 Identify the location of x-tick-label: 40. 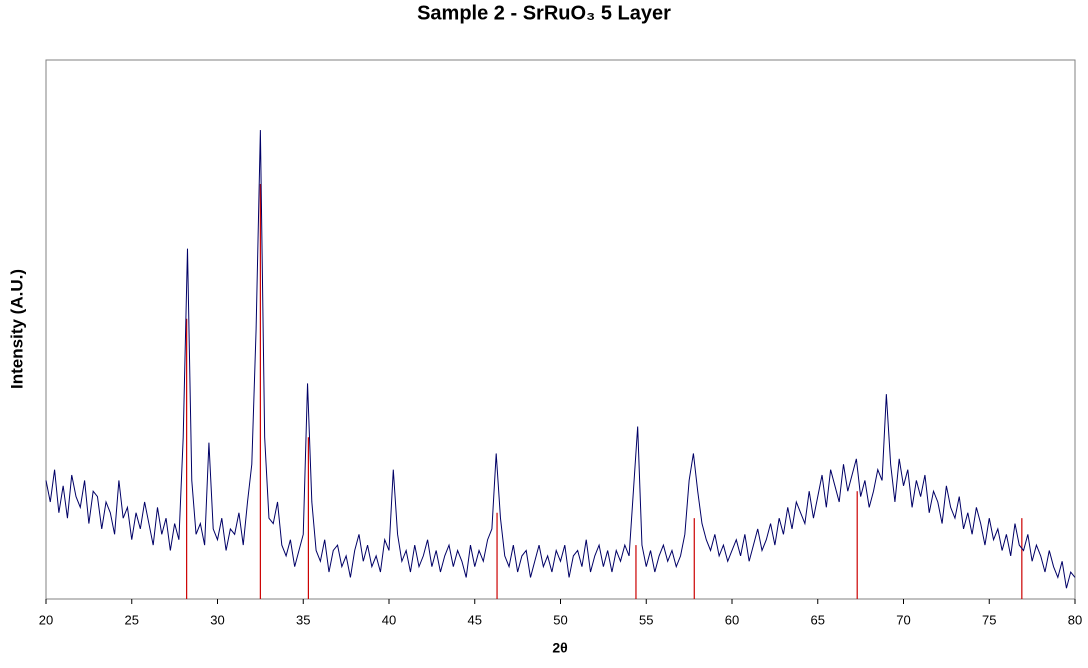
(389, 619).